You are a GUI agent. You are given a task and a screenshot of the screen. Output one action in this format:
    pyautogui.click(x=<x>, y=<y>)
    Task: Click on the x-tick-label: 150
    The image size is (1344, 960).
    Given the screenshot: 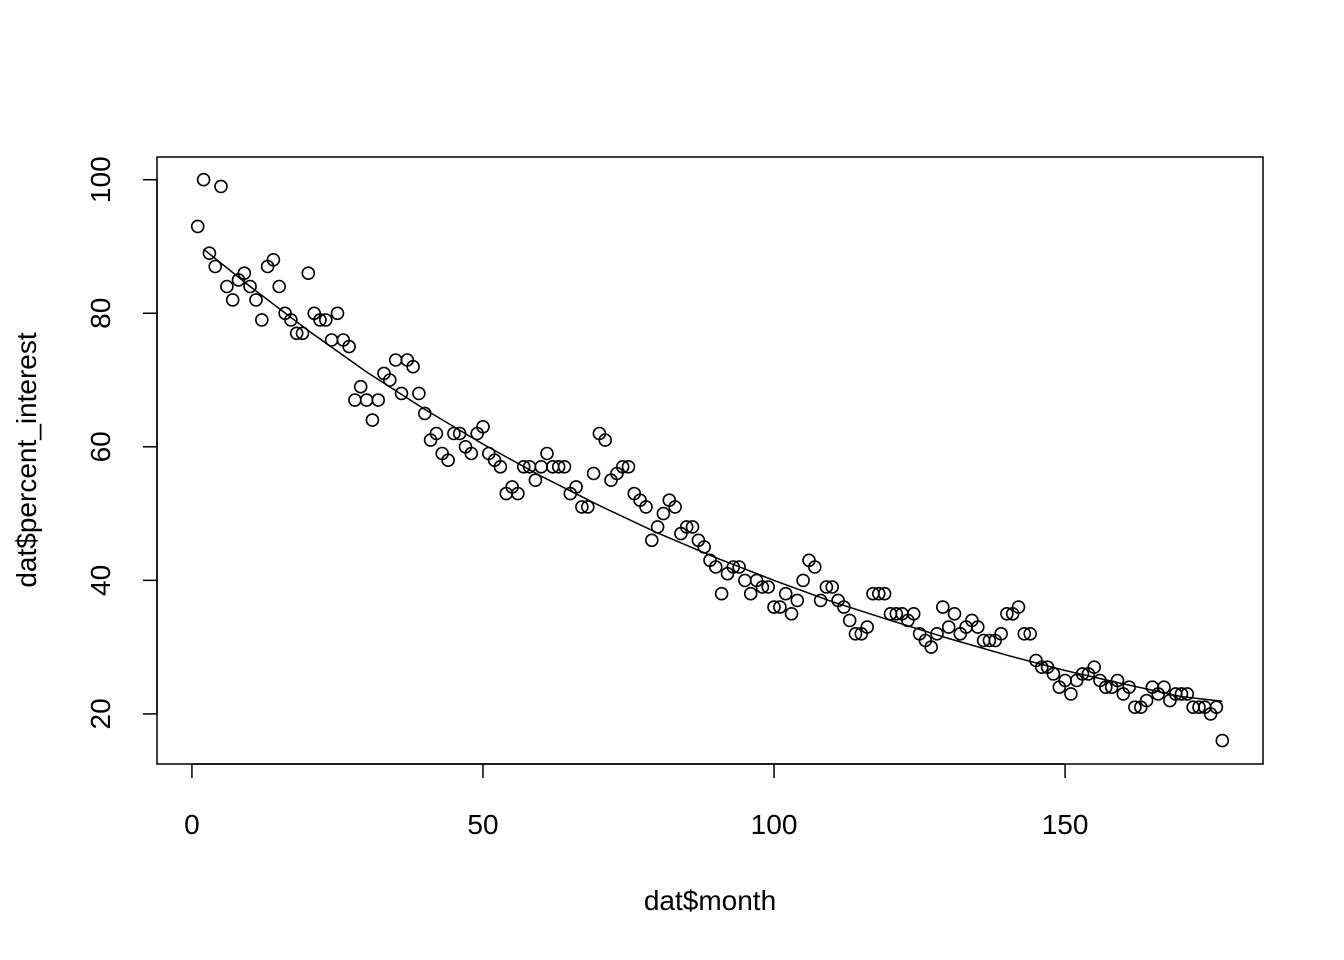 What is the action you would take?
    pyautogui.click(x=1065, y=824)
    